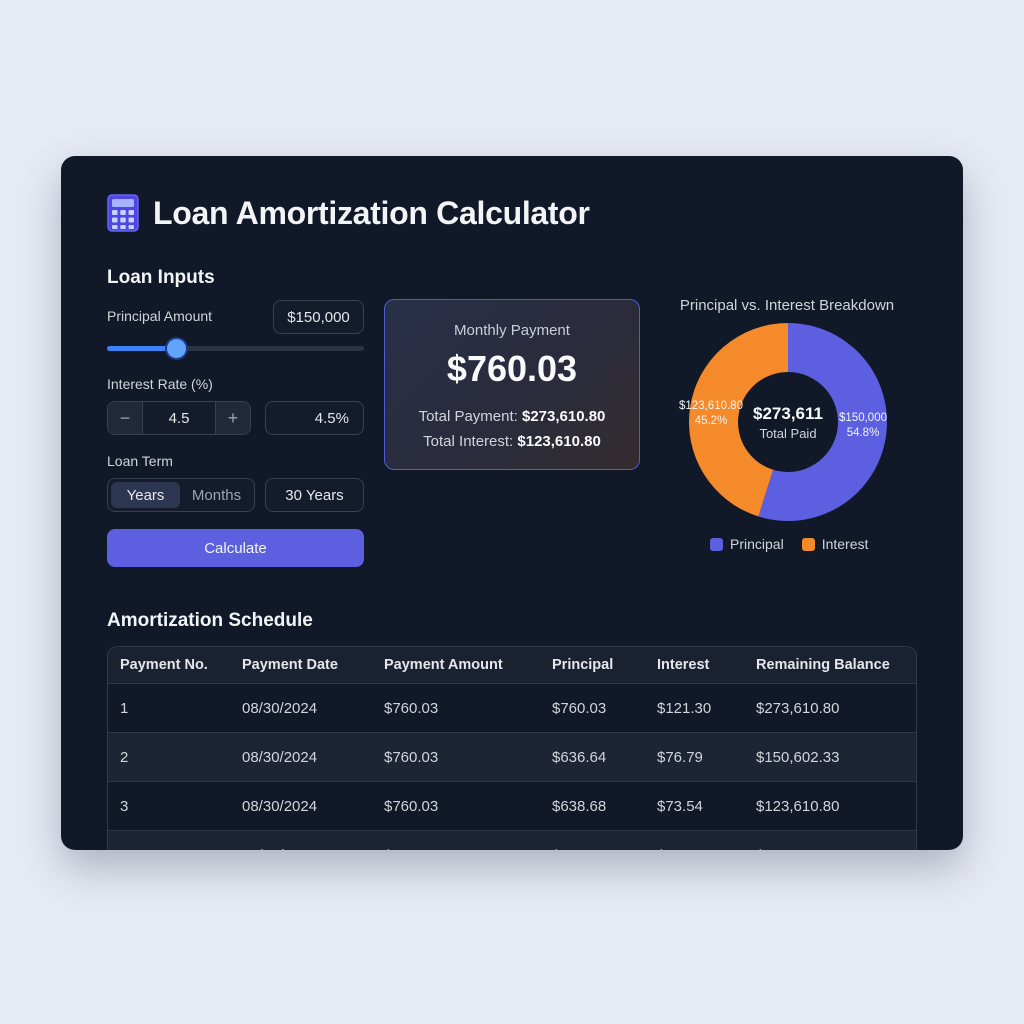 The width and height of the screenshot is (1024, 1024). What do you see at coordinates (863, 433) in the screenshot?
I see `principal-slice-percent: 54.8%` at bounding box center [863, 433].